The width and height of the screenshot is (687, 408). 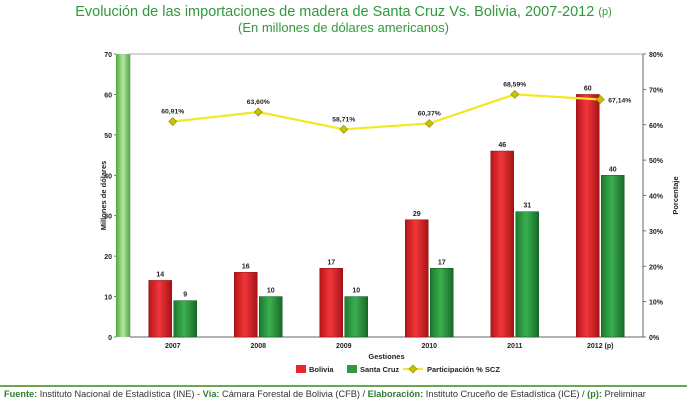 What do you see at coordinates (654, 338) in the screenshot?
I see `y2-tick-label: 0%` at bounding box center [654, 338].